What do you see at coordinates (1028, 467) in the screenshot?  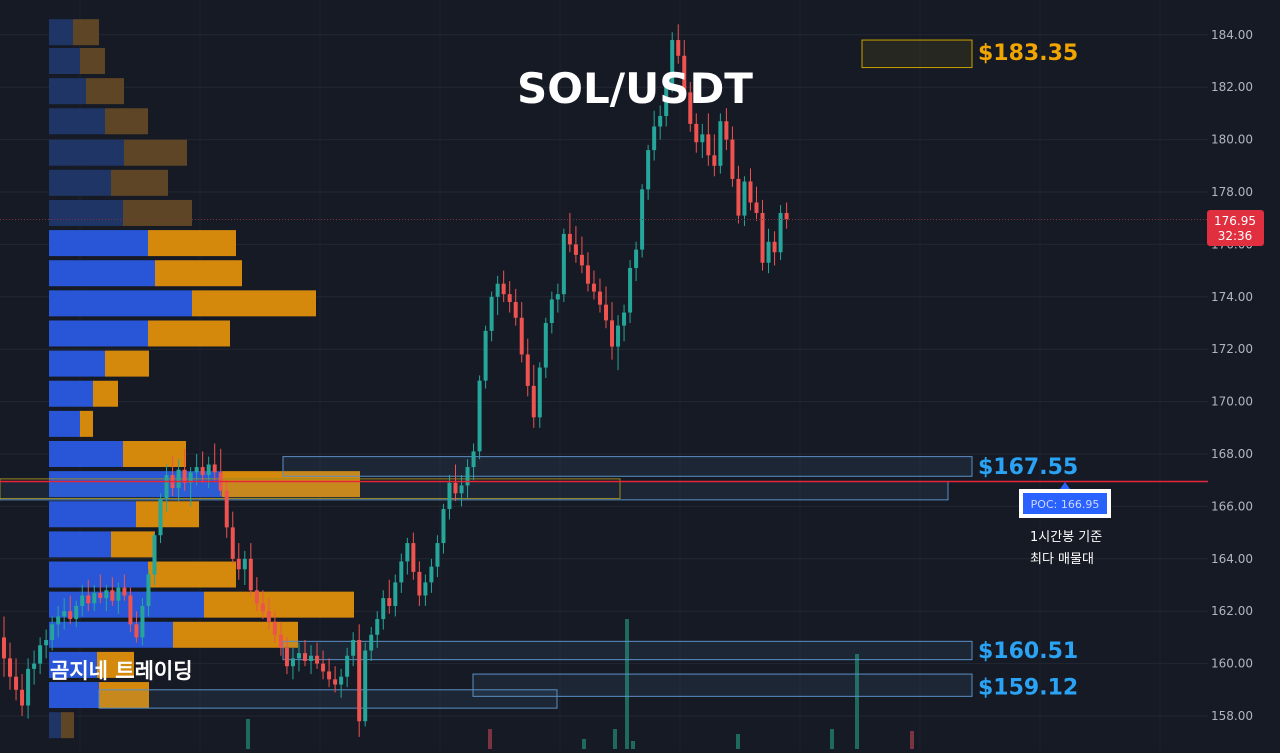 I see `level-label: $167.55` at bounding box center [1028, 467].